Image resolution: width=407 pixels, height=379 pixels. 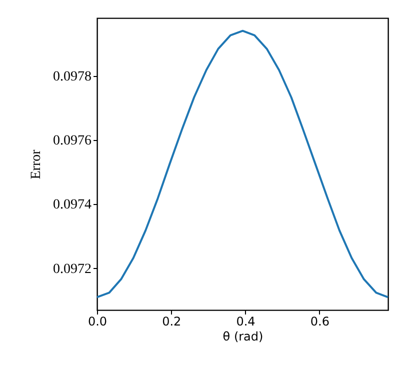 What do you see at coordinates (72, 76) in the screenshot?
I see `y-tick-label: 0.0978` at bounding box center [72, 76].